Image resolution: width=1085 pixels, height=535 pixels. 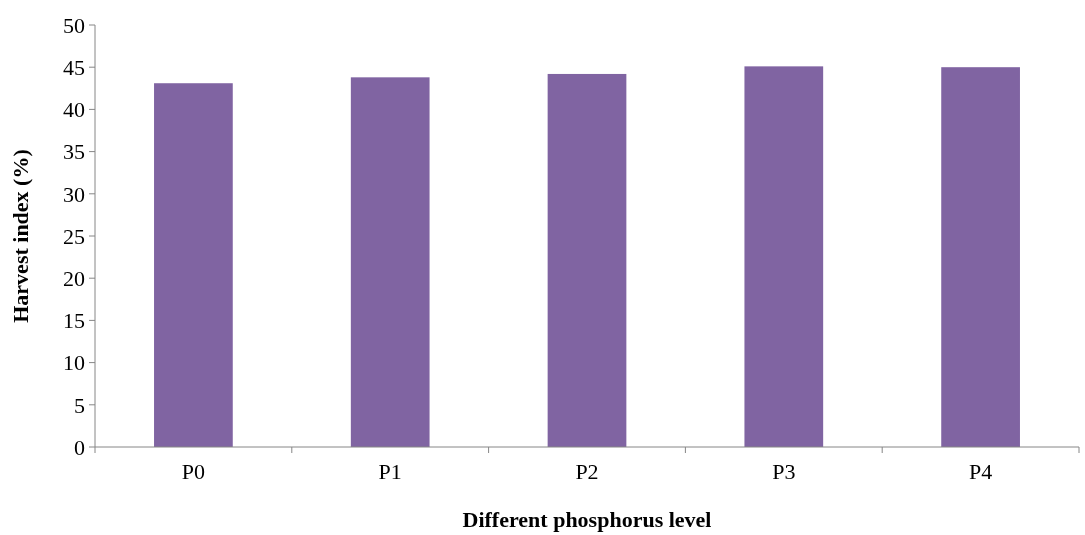 I want to click on y-tick-label: 0, so click(x=79, y=447).